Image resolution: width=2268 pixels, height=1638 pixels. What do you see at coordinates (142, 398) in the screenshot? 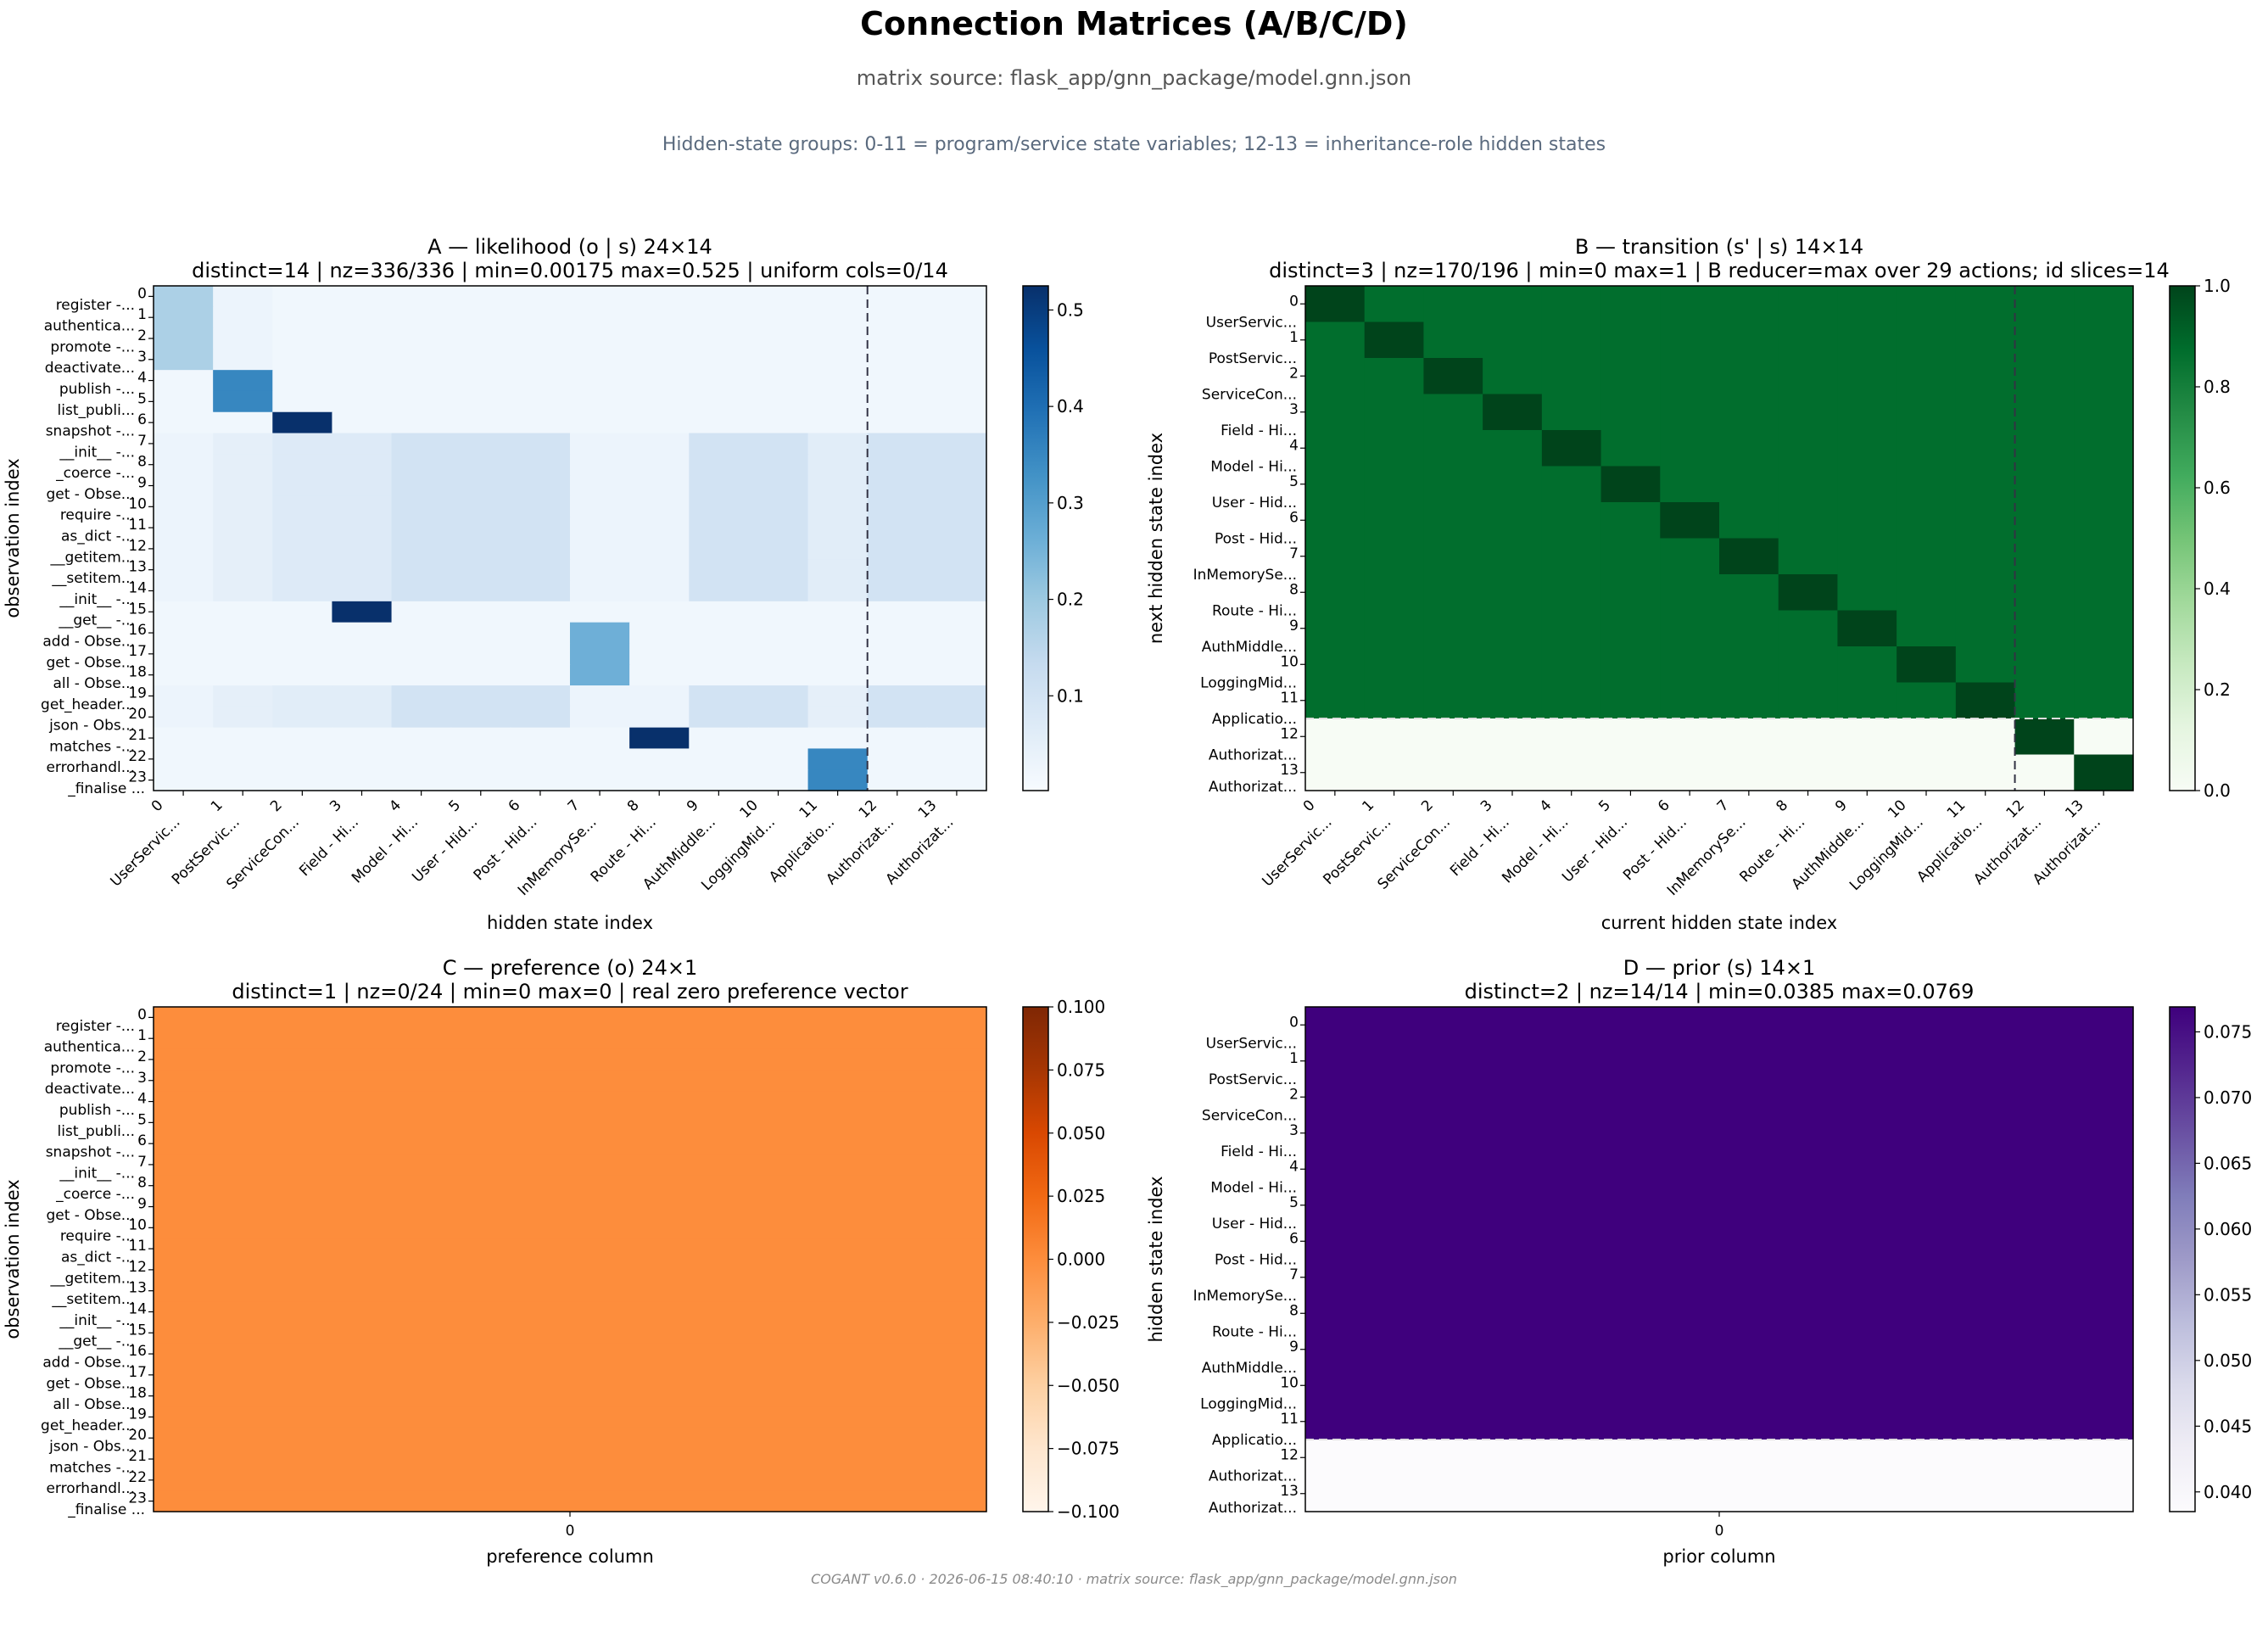
I see `y-tick-label: 5` at bounding box center [142, 398].